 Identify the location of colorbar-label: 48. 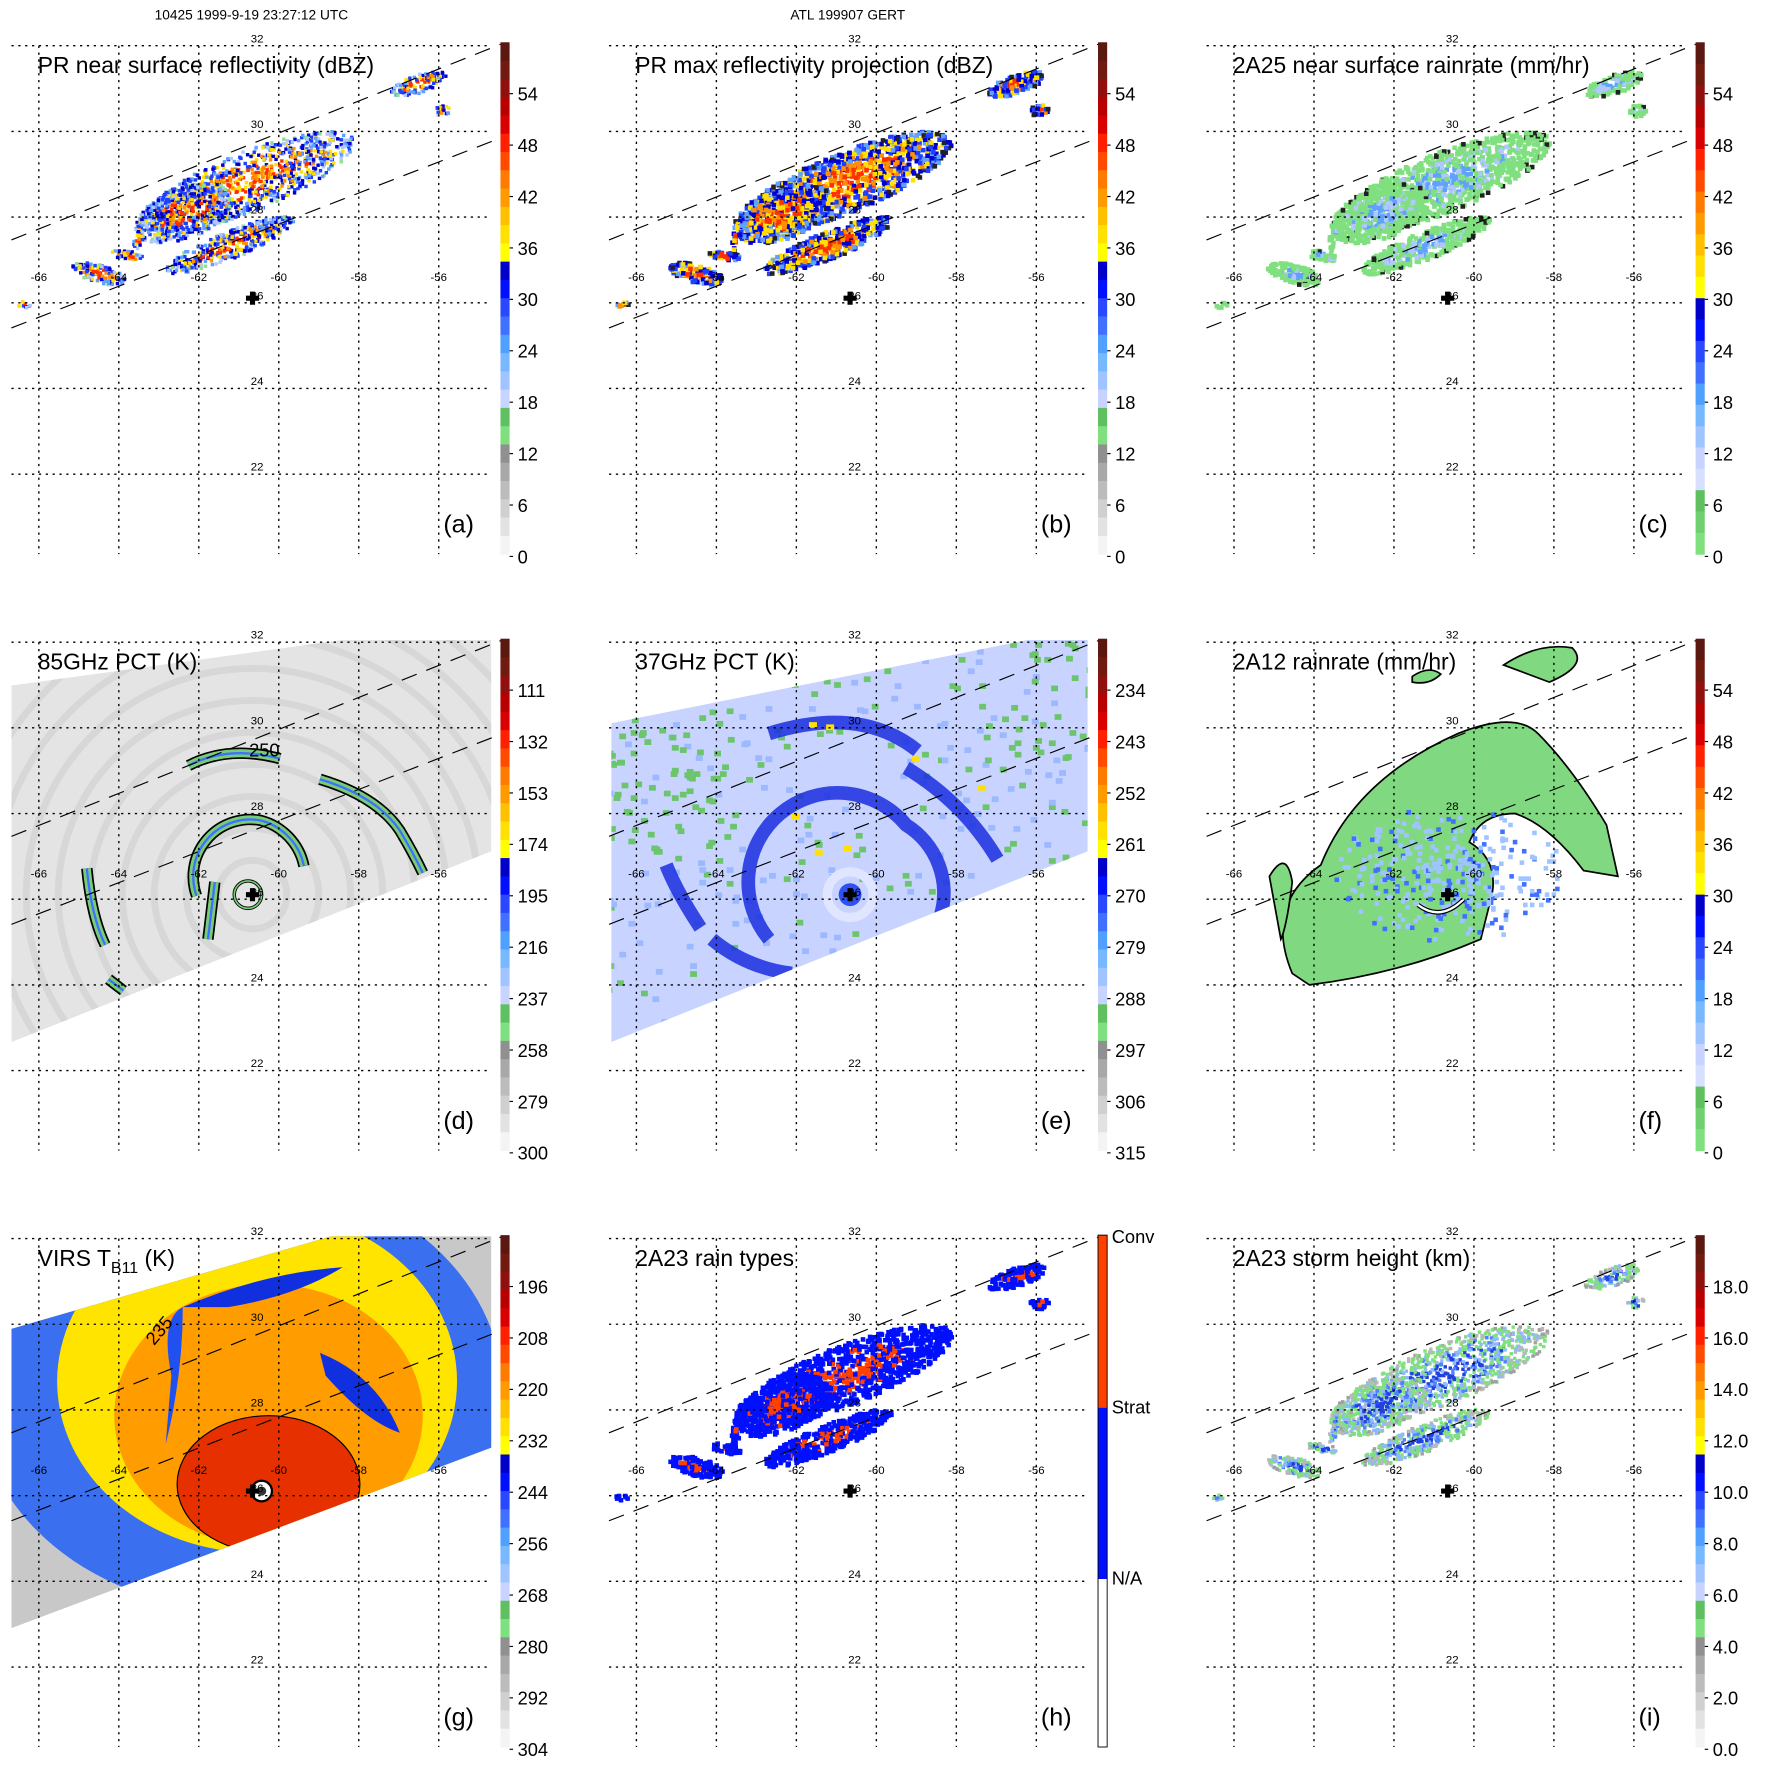
(528, 145).